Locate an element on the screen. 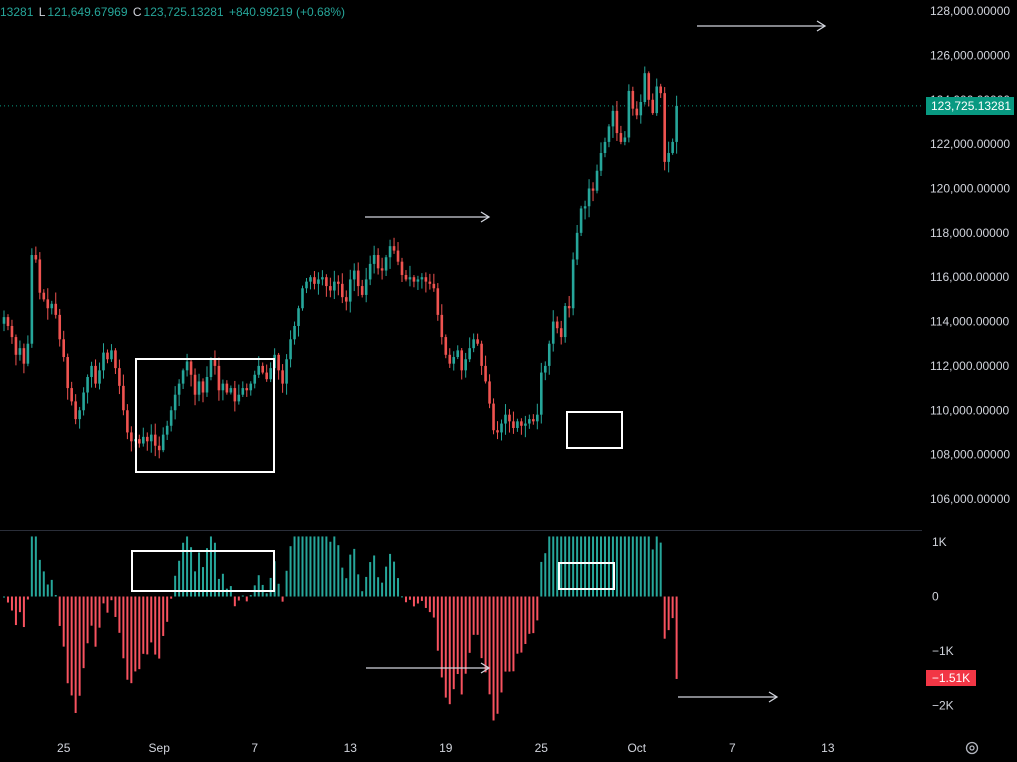 Image resolution: width=1017 pixels, height=762 pixels. legend-low: 121,649.67969 is located at coordinates (87, 12).